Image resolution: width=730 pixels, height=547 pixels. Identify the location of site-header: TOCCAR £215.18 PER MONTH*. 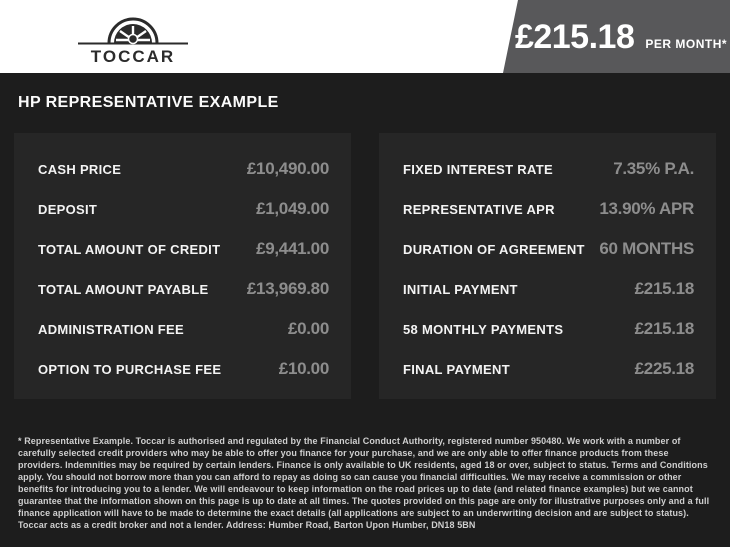
(365, 36).